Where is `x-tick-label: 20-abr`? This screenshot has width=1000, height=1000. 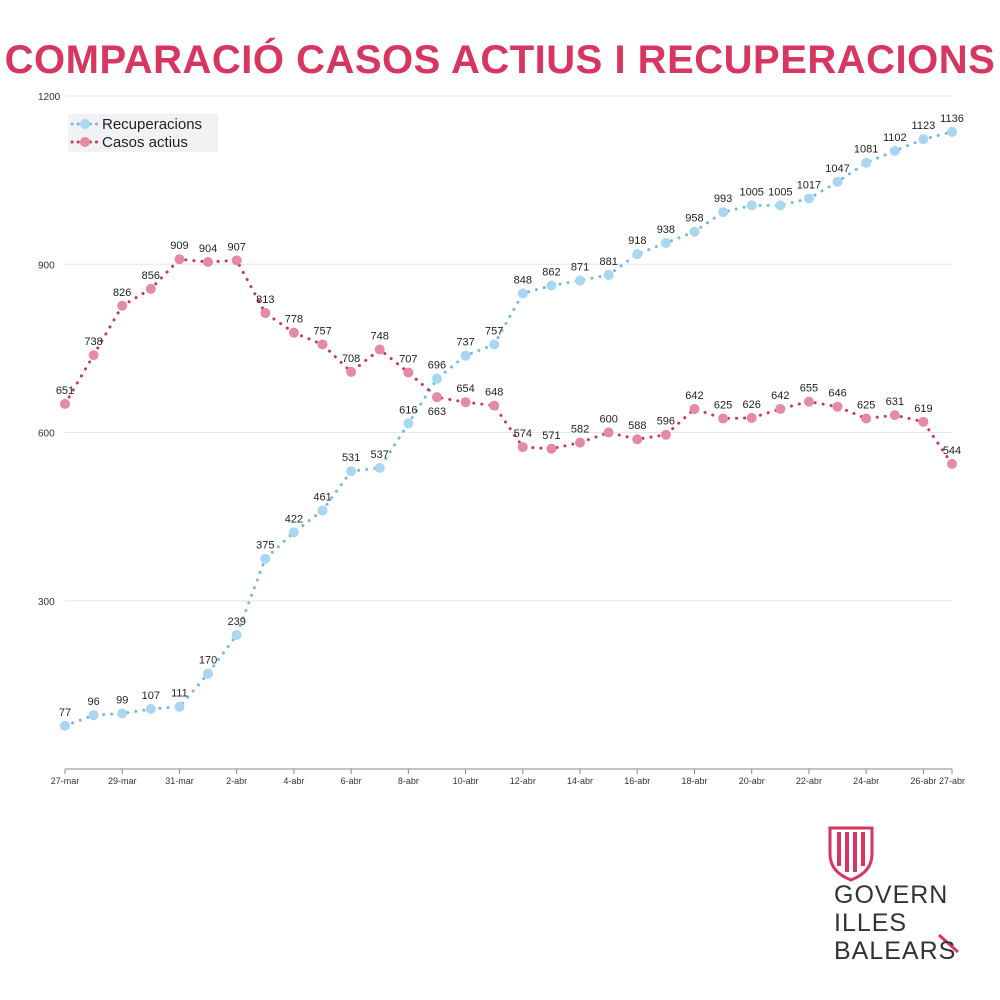 x-tick-label: 20-abr is located at coordinates (752, 781).